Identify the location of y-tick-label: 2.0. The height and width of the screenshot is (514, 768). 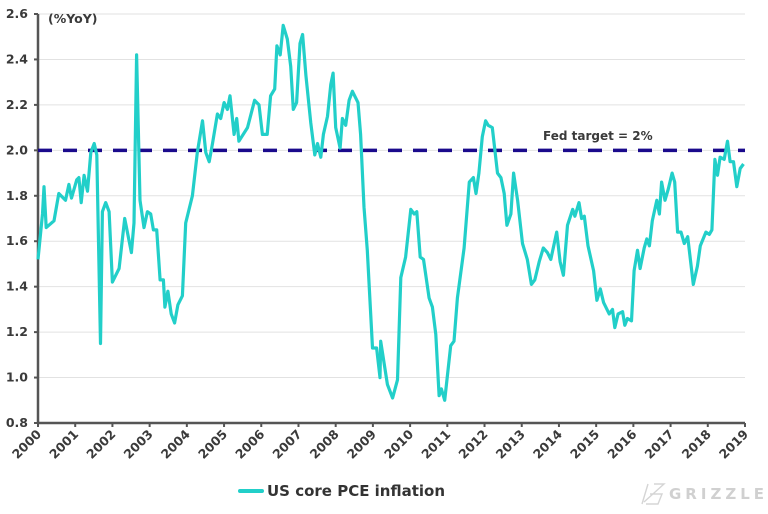
(17, 149).